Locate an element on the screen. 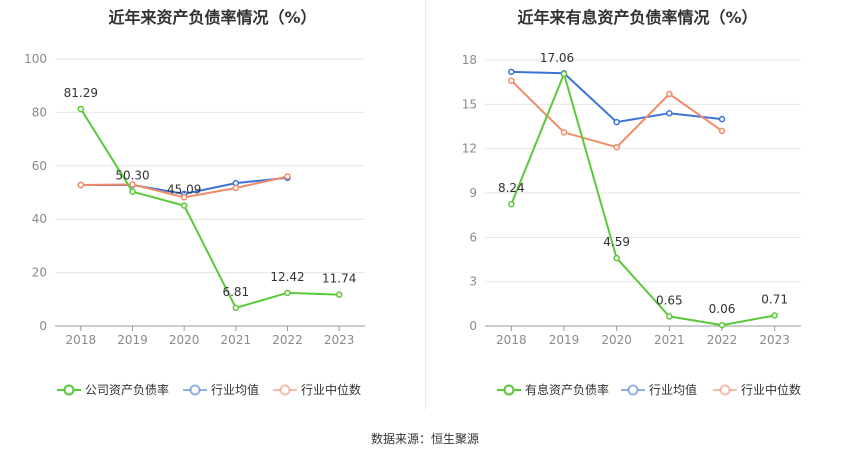 The image size is (850, 459). data-label: 12.42 is located at coordinates (287, 277).